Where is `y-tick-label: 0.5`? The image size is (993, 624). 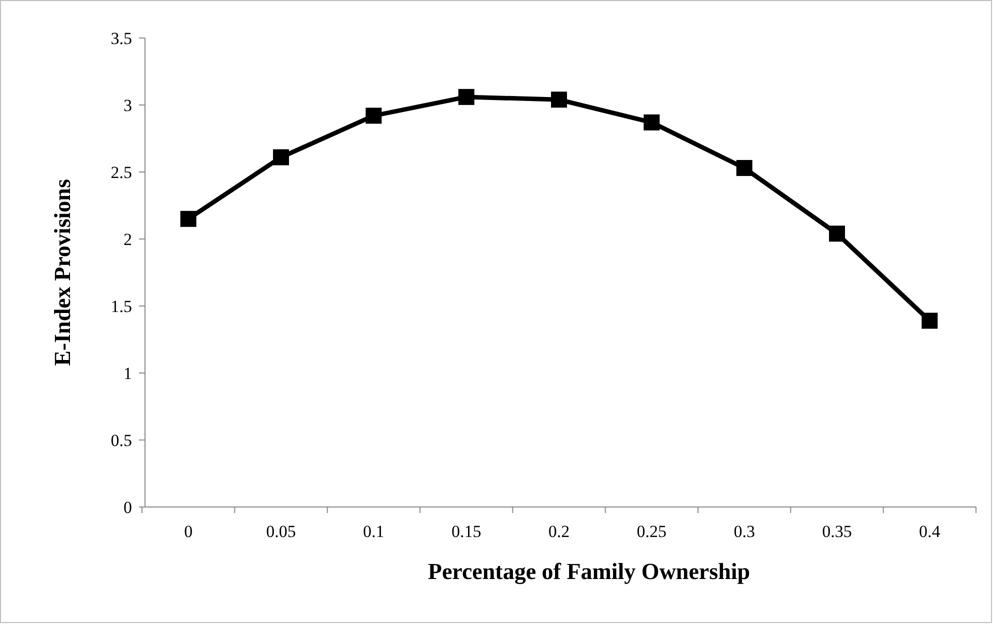 y-tick-label: 0.5 is located at coordinates (121, 440).